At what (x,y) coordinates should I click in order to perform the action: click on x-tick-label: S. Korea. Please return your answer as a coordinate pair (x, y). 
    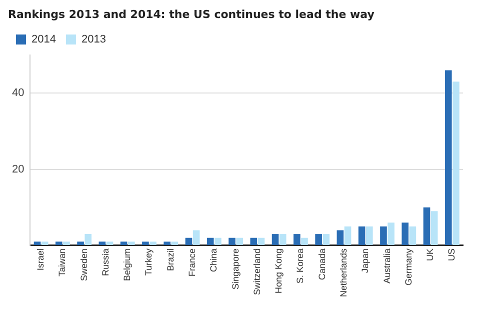
    Looking at the image, I should click on (300, 266).